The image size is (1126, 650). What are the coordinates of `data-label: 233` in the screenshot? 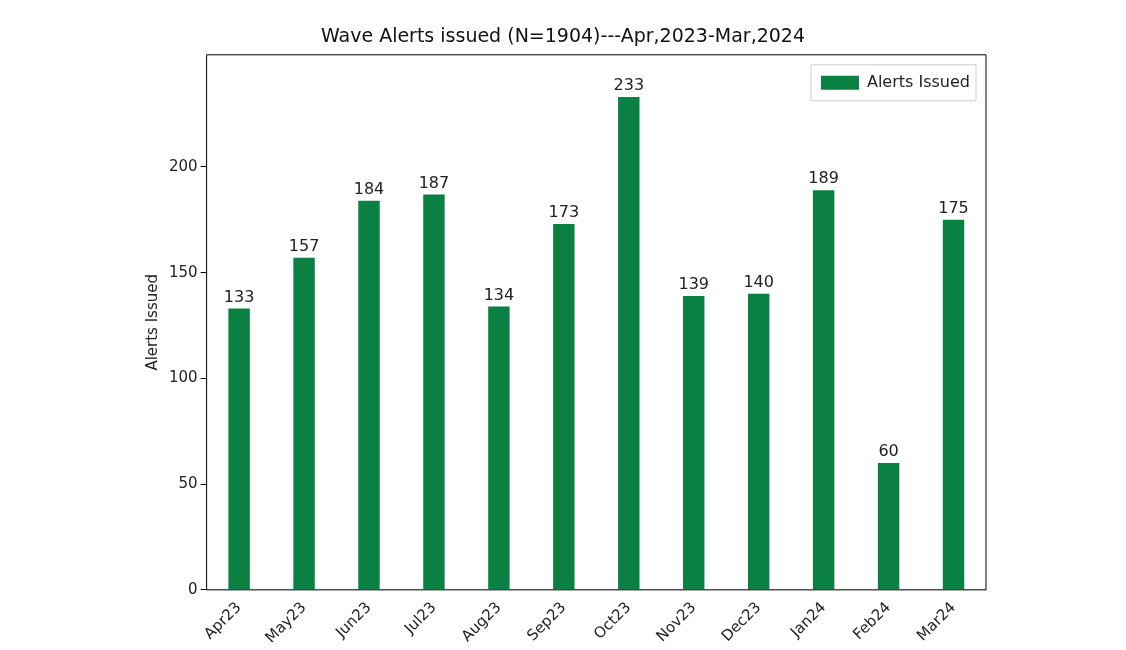 It's located at (629, 85).